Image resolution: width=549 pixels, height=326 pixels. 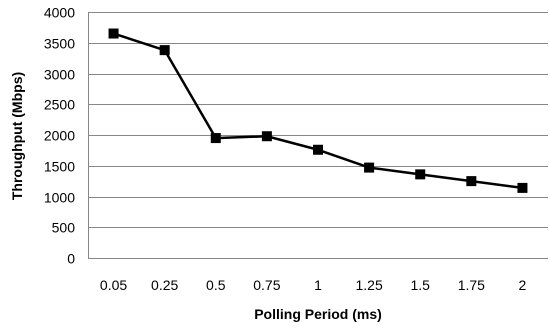 I want to click on y-tick-label: 1000, so click(x=59, y=198).